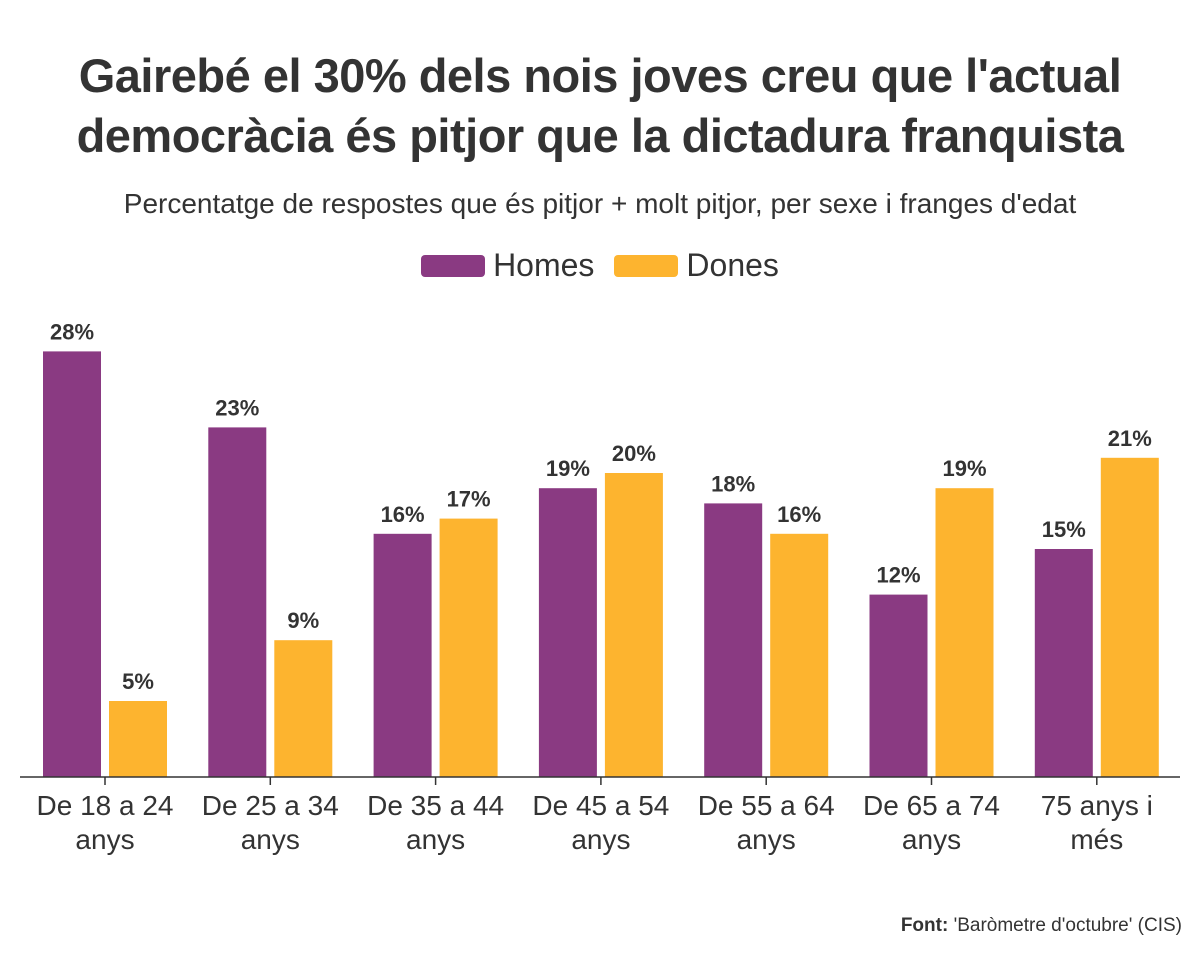 The image size is (1200, 955). What do you see at coordinates (600, 839) in the screenshot?
I see `x-tick-label-3-1: anys` at bounding box center [600, 839].